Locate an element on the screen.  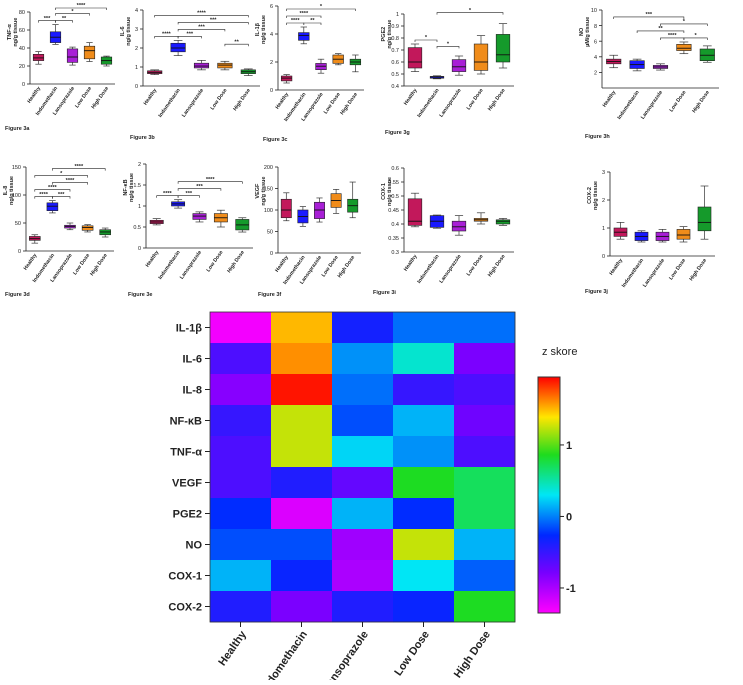
y-tick-label: 0.4 is located at coordinates (395, 87).